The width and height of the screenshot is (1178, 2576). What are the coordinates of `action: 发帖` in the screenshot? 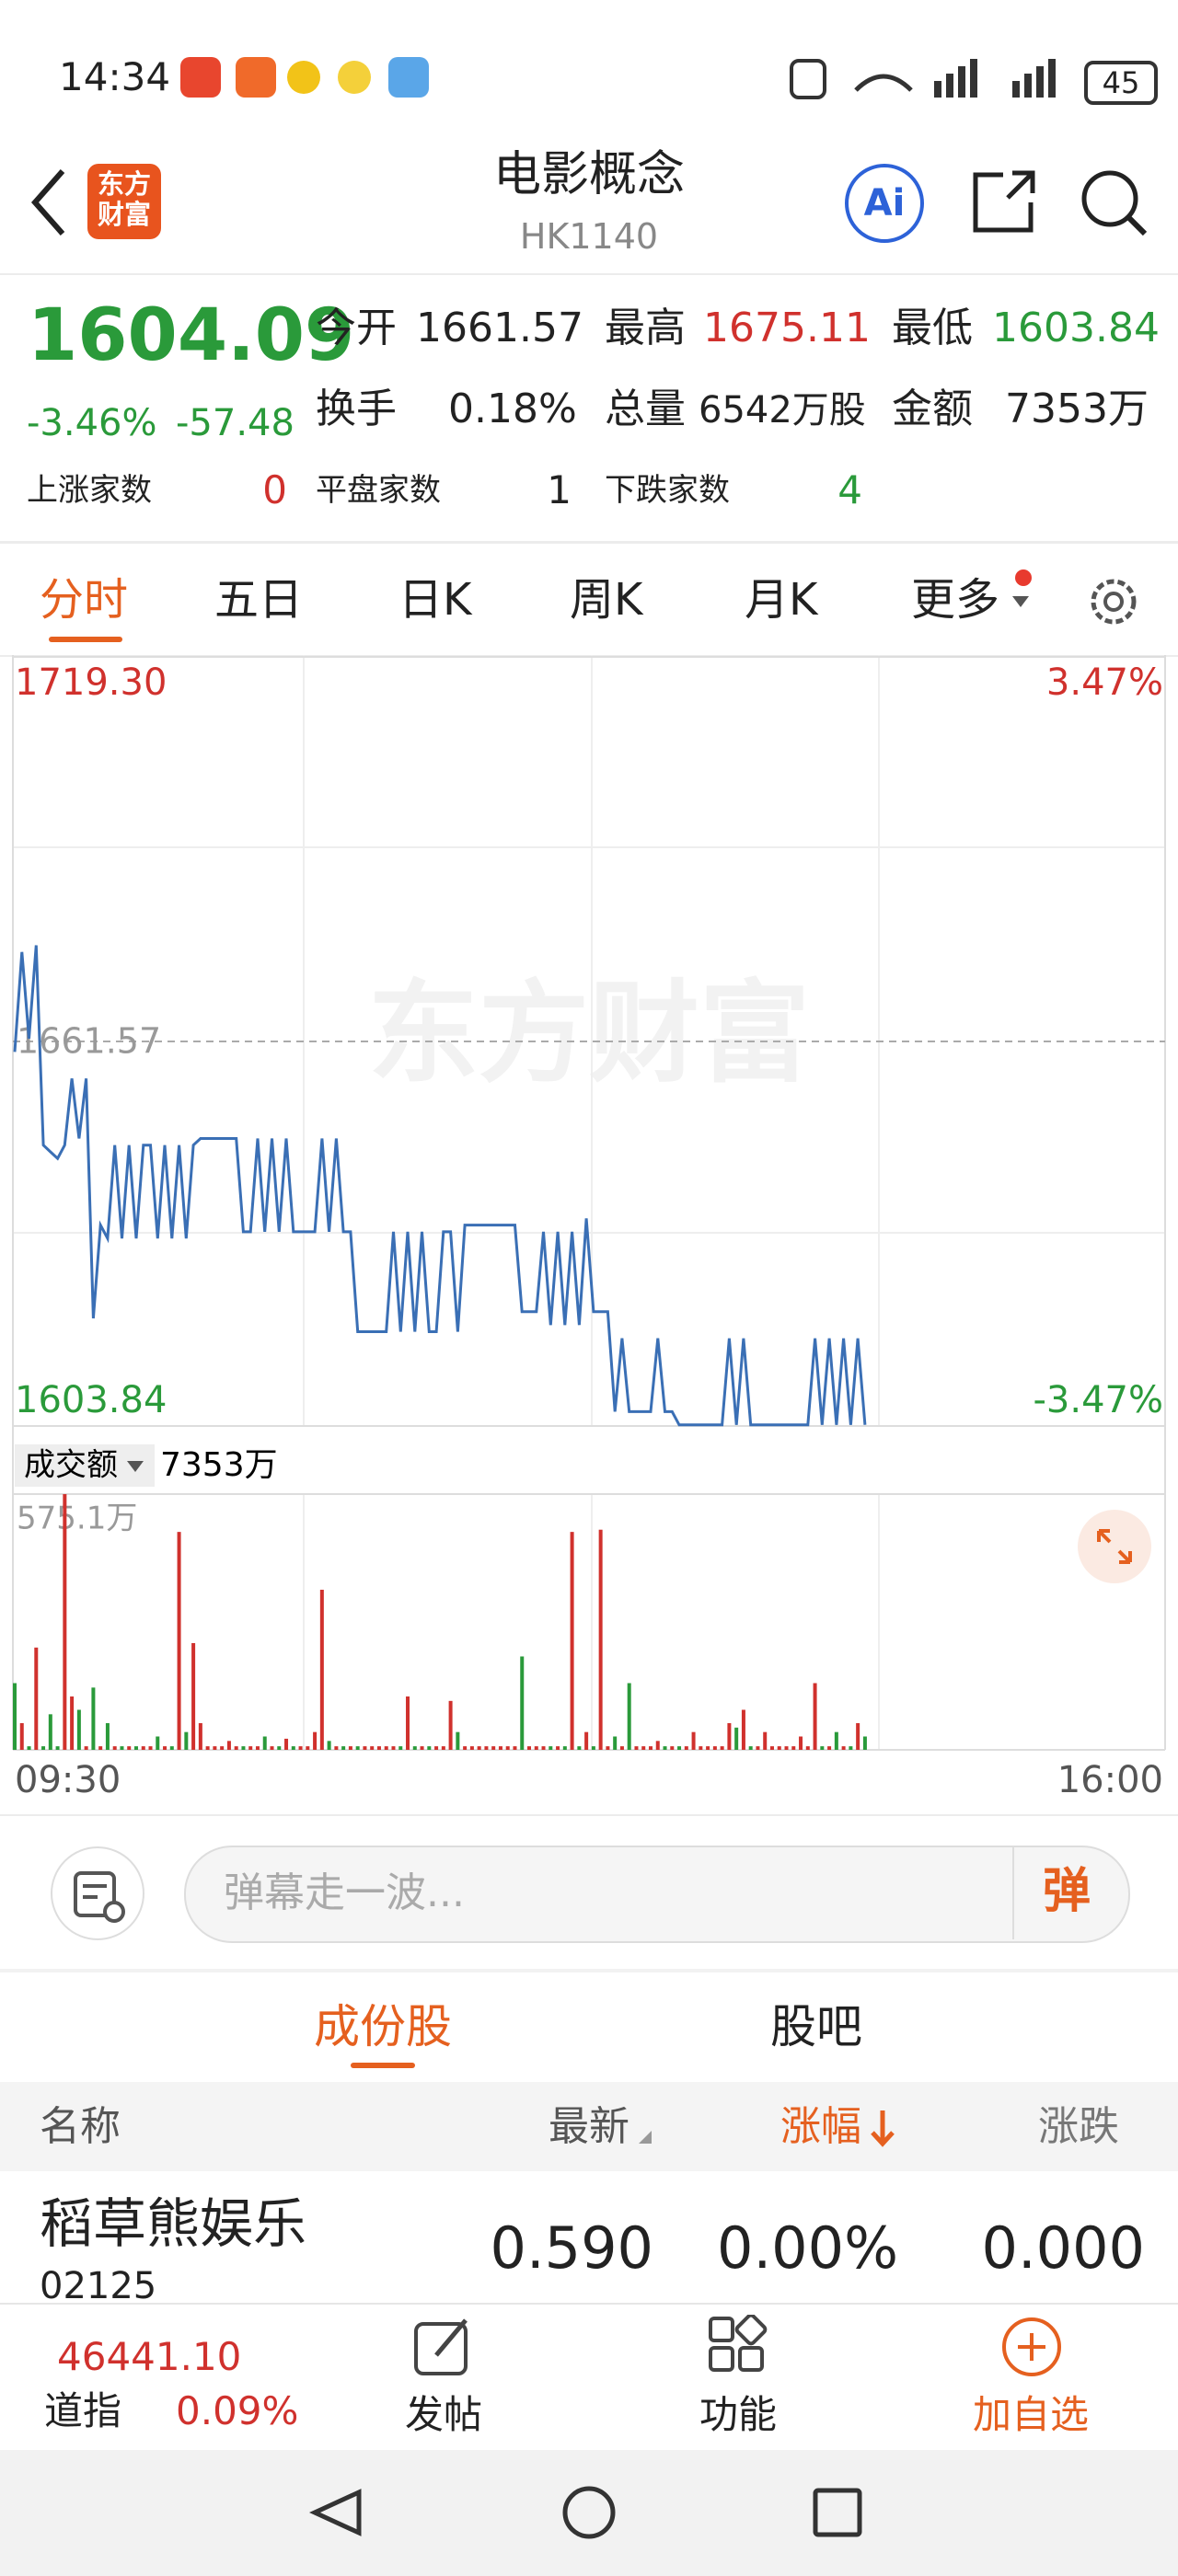 It's located at (444, 2414).